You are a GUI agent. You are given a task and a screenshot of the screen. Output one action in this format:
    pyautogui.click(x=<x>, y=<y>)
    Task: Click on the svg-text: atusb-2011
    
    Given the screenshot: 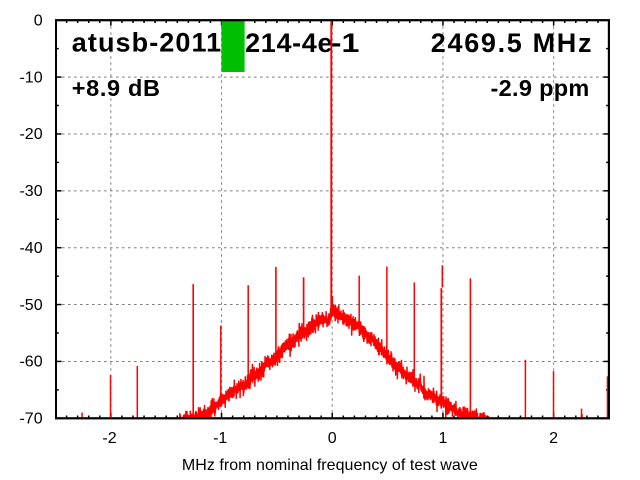 What is the action you would take?
    pyautogui.click(x=147, y=43)
    